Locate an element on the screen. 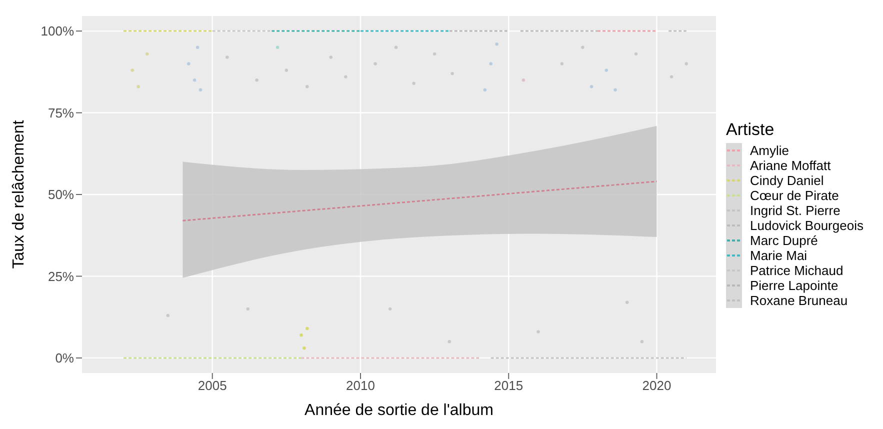 The width and height of the screenshot is (883, 429). x-tick-label: 2015 is located at coordinates (509, 386).